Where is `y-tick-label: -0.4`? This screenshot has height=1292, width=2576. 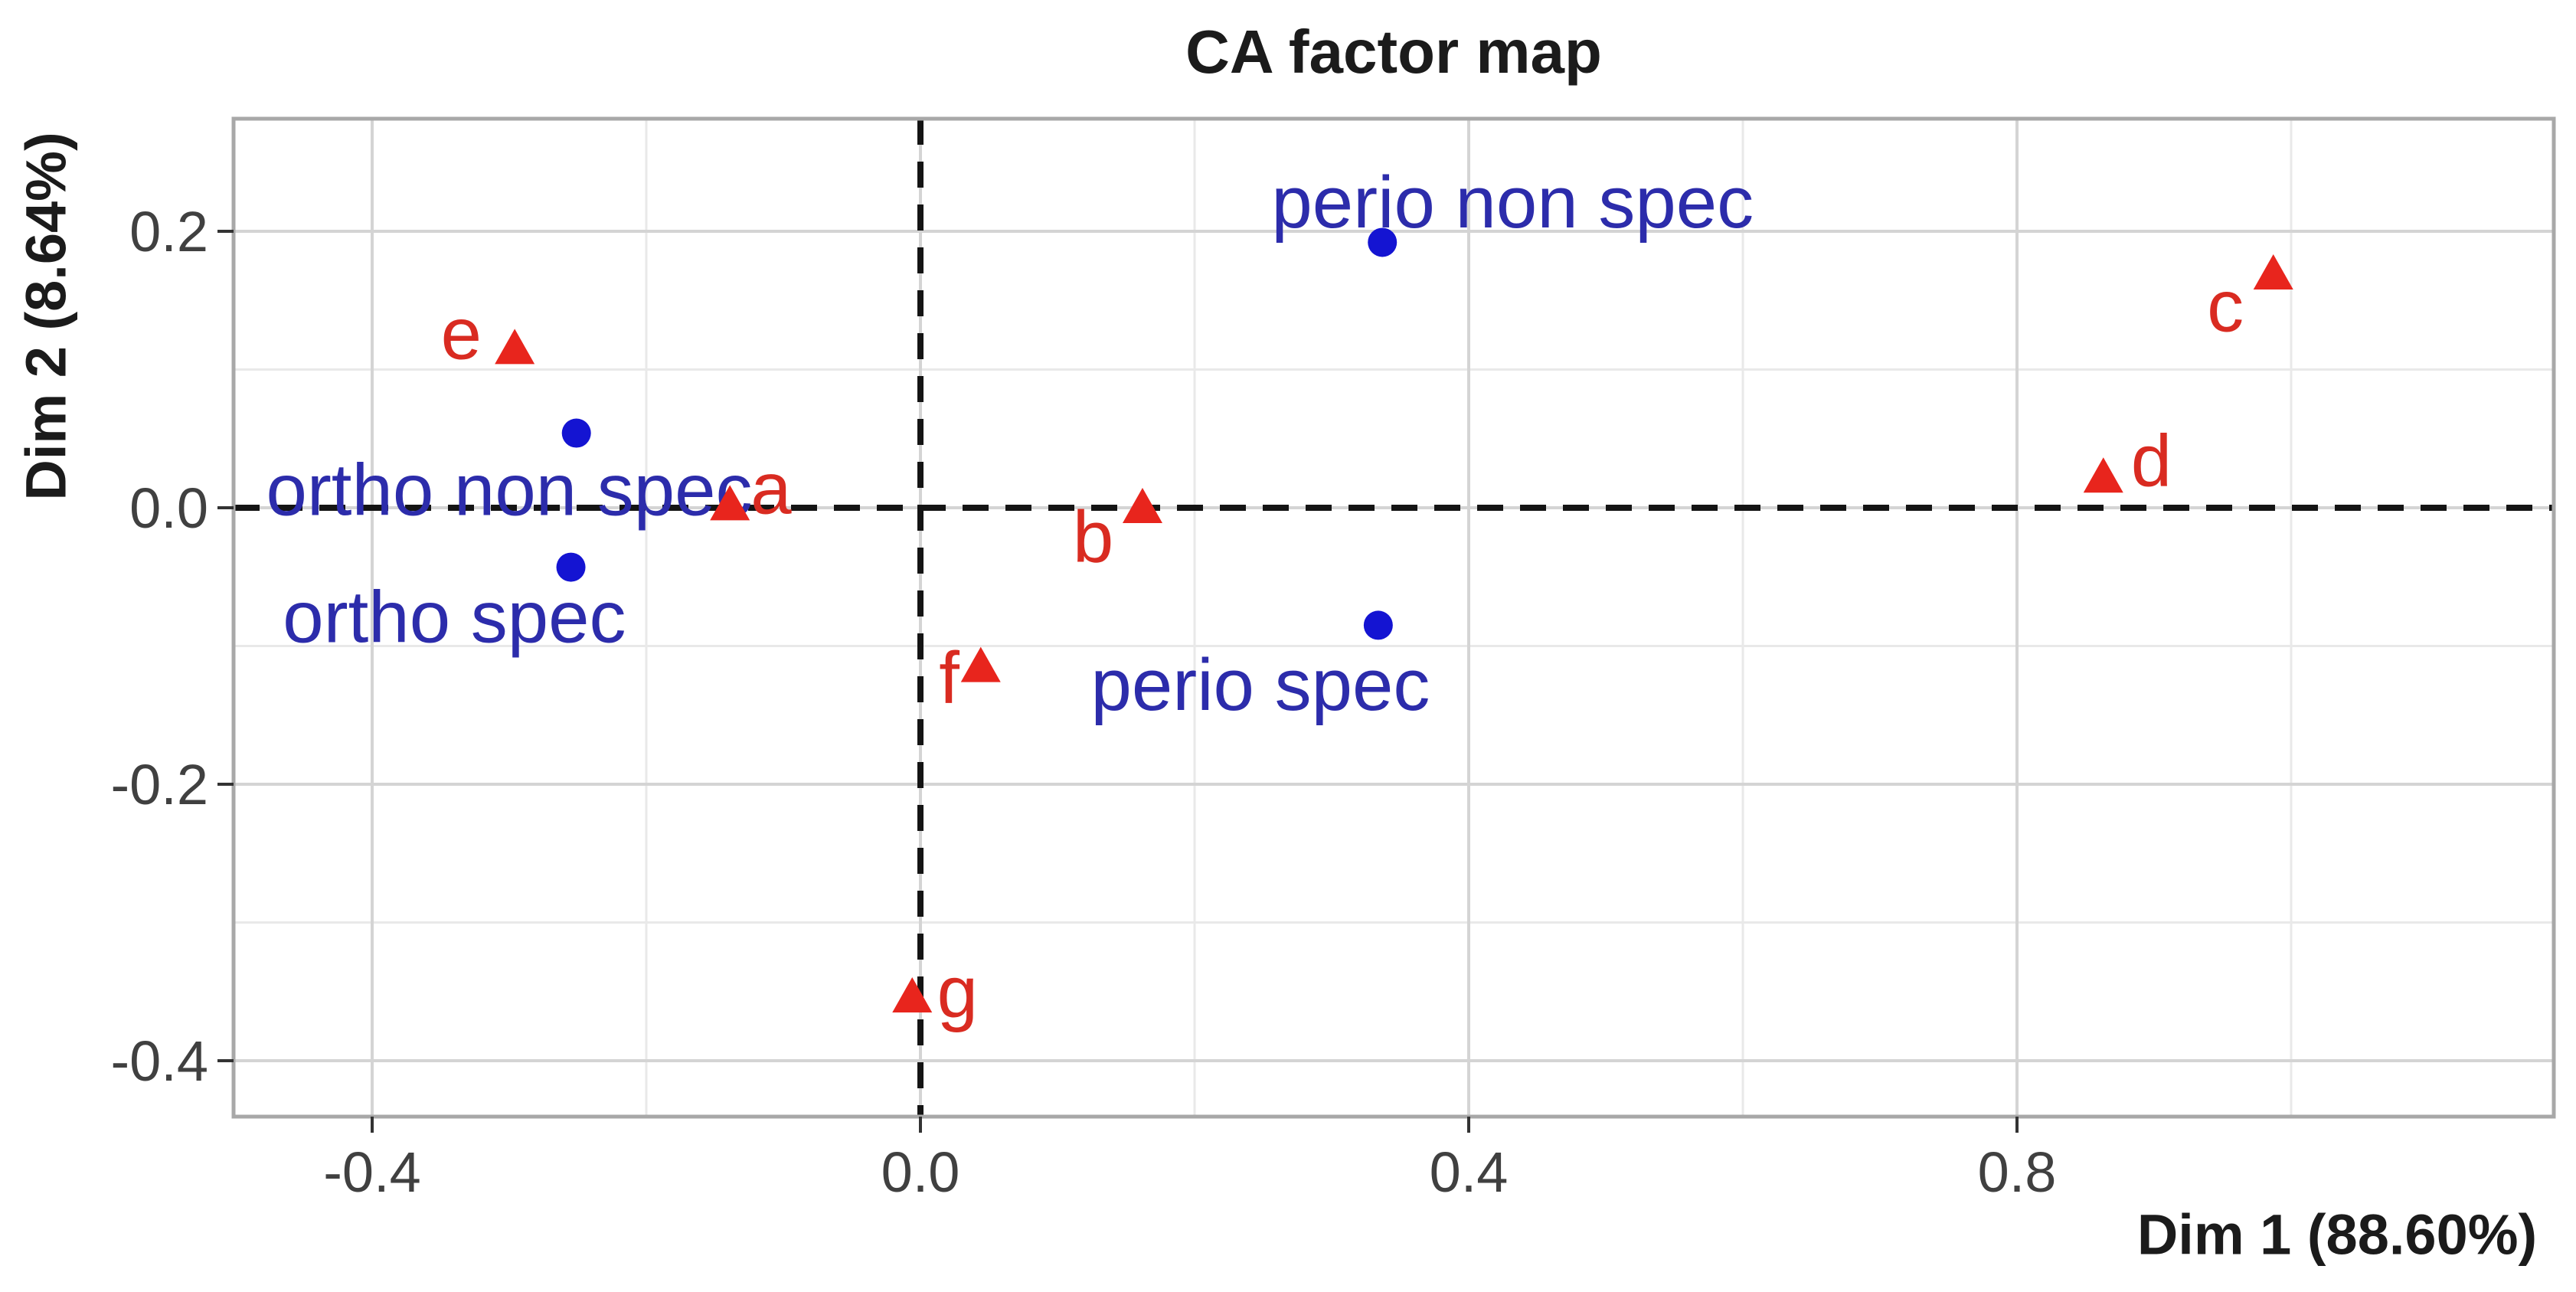
y-tick-label: -0.4 is located at coordinates (159, 1061).